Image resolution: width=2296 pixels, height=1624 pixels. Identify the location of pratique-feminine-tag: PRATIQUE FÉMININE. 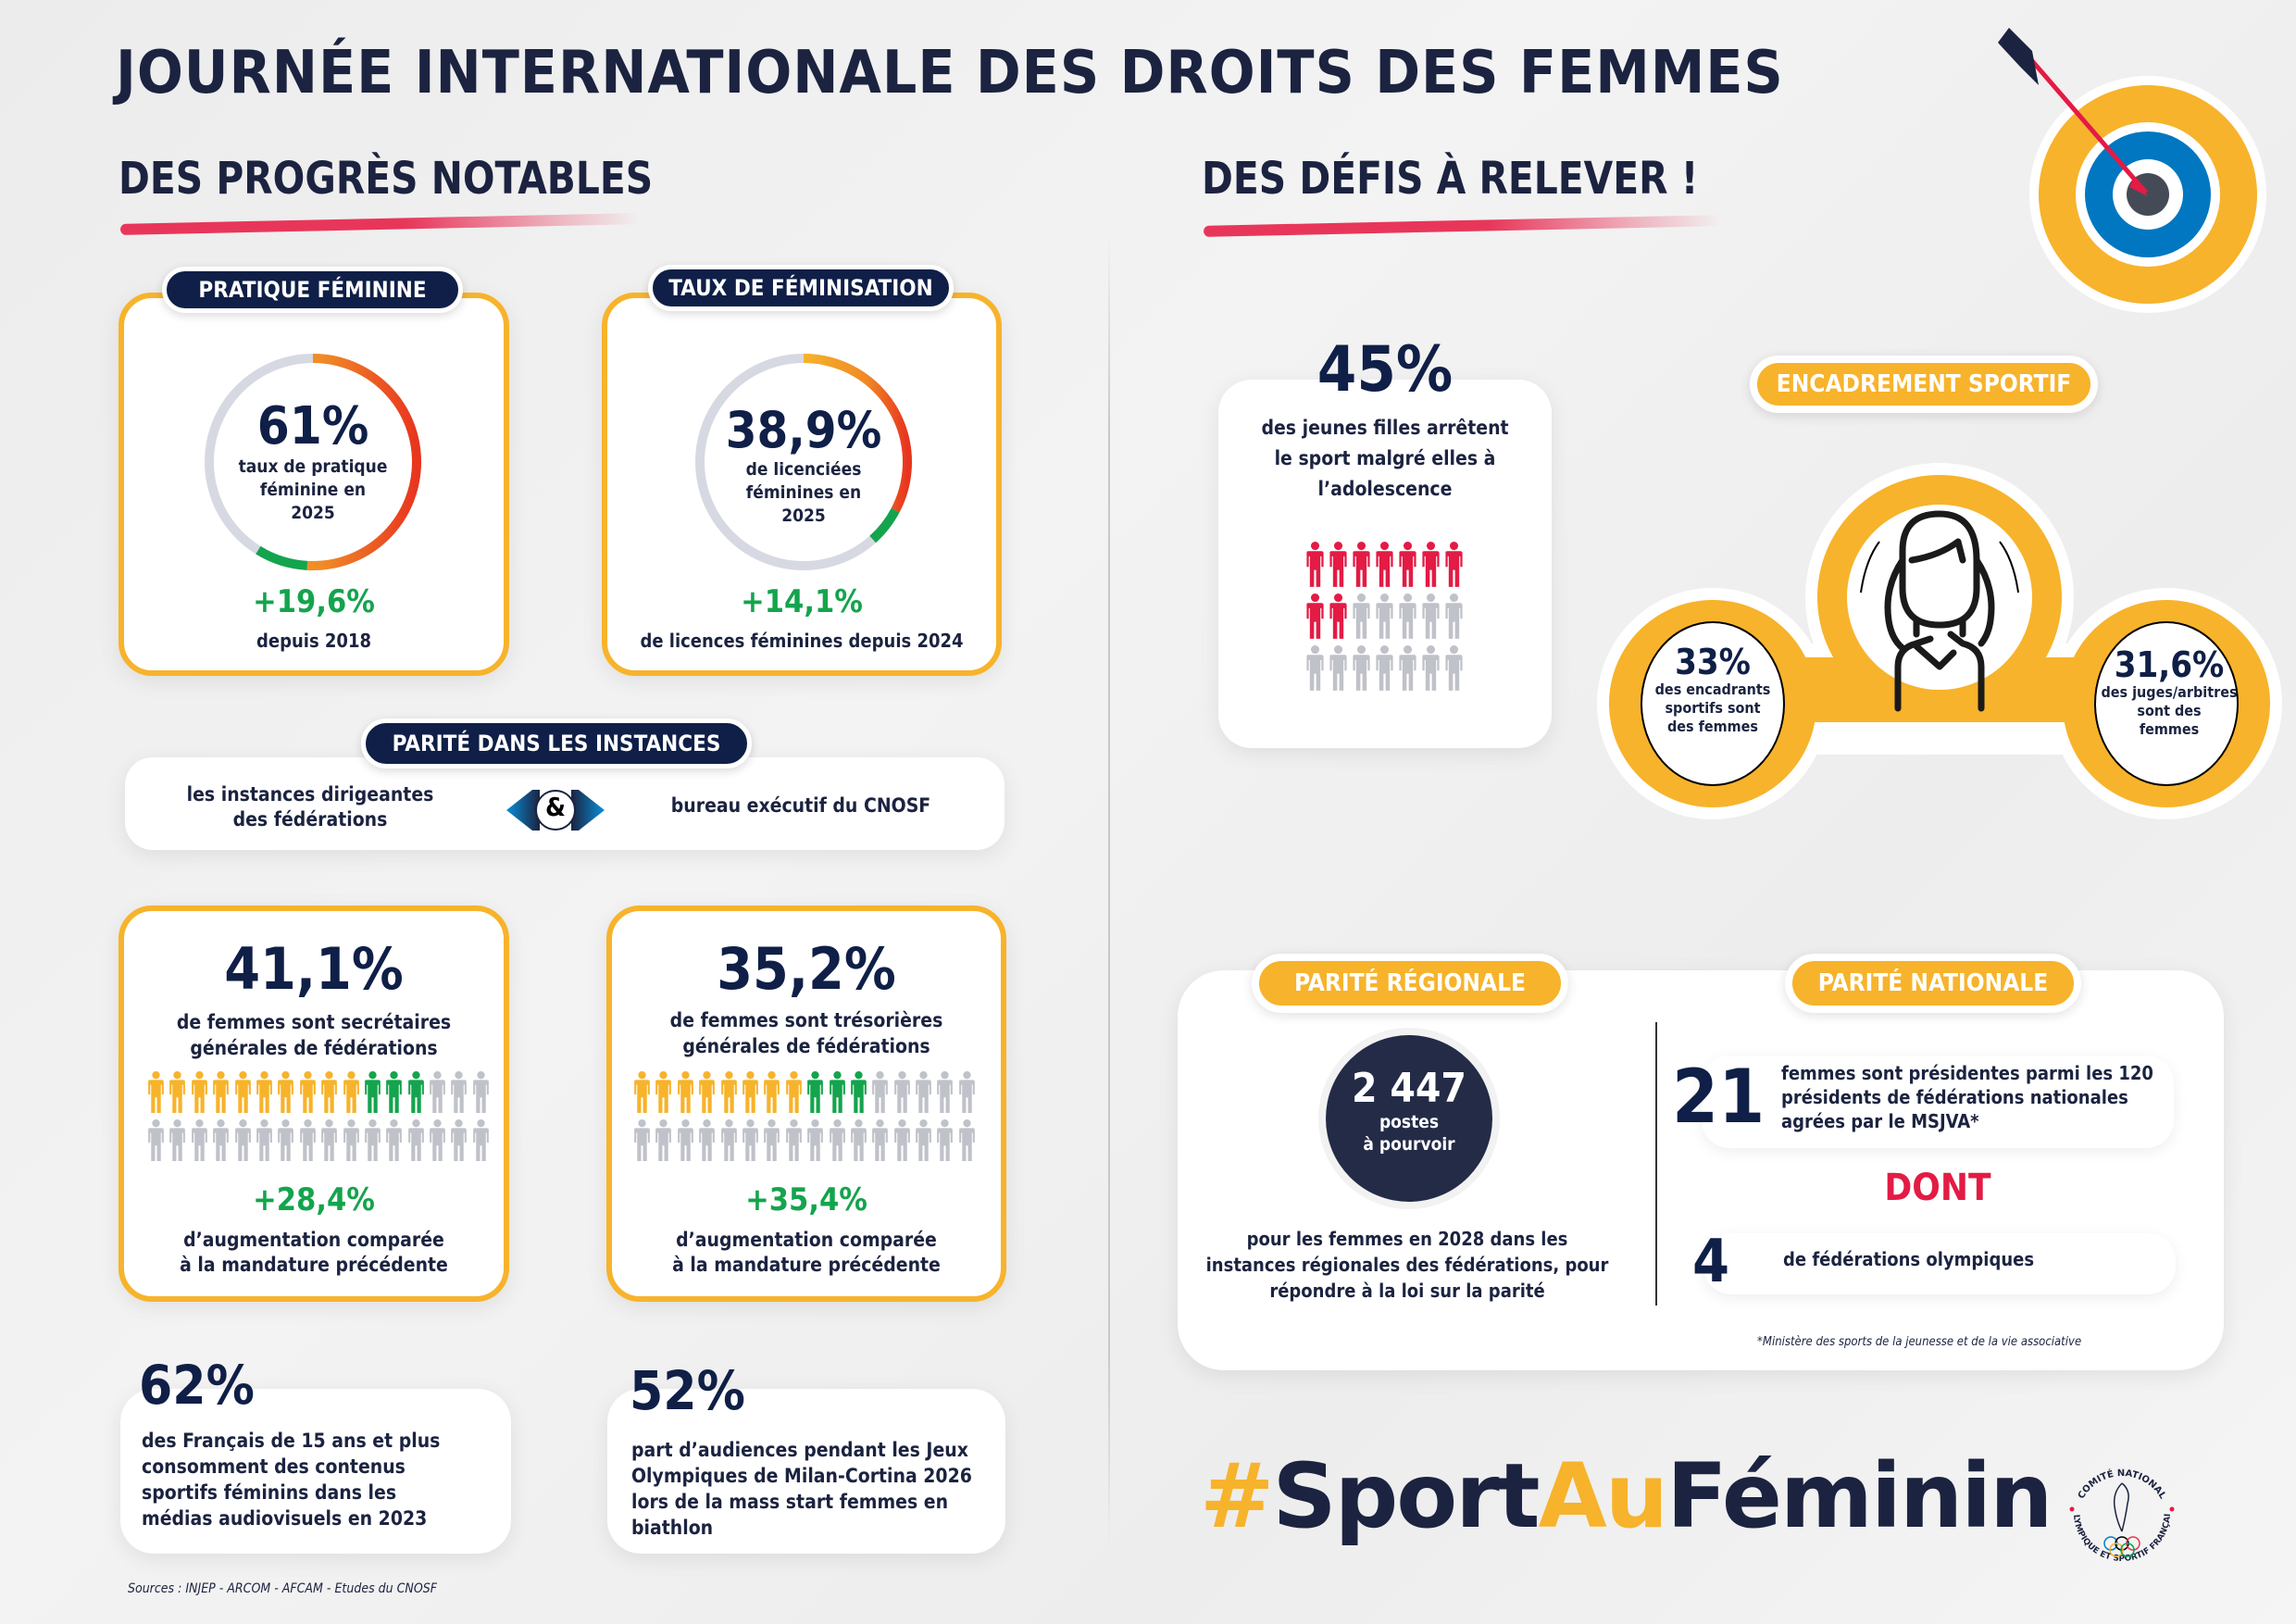
(312, 290).